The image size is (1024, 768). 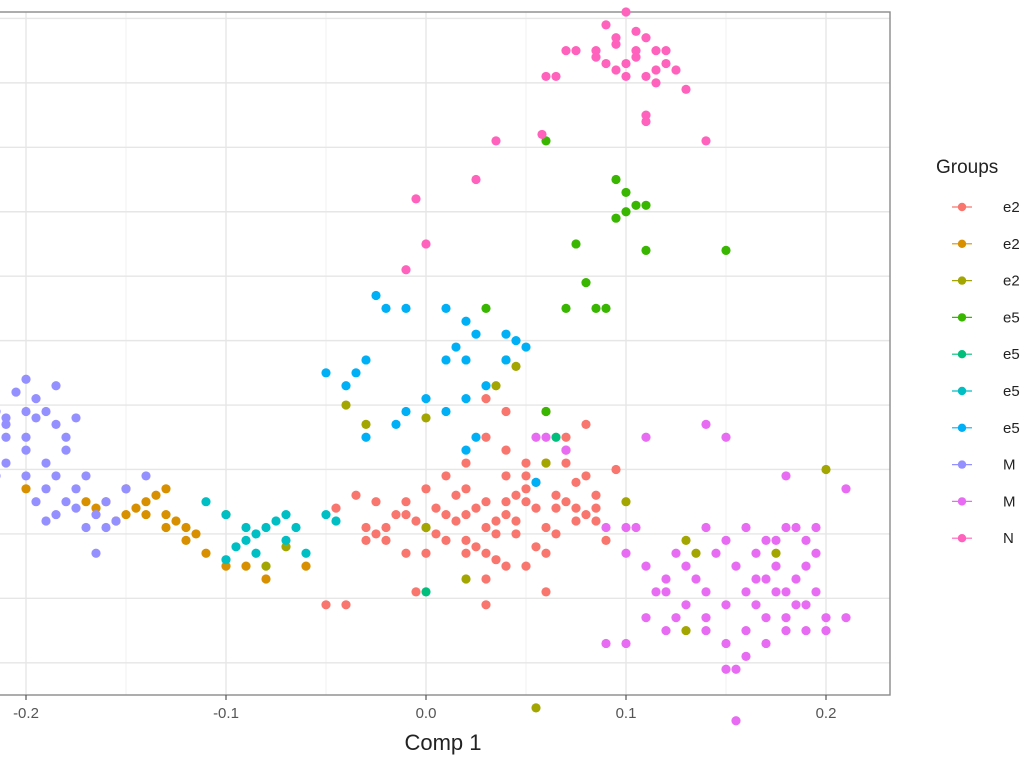 What do you see at coordinates (26, 713) in the screenshot?
I see `x-tick-label: -0.2` at bounding box center [26, 713].